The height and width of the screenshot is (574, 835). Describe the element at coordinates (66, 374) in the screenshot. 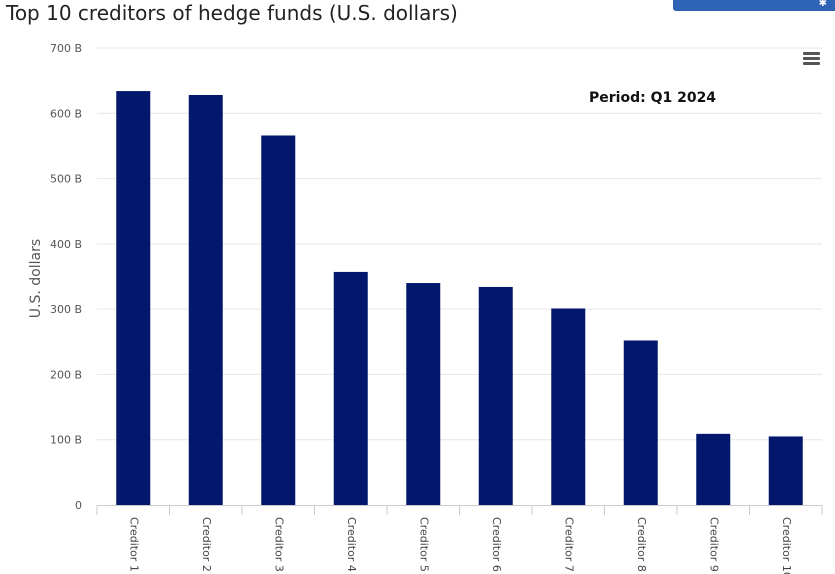

I see `y-tick-label: 200 B` at that location.